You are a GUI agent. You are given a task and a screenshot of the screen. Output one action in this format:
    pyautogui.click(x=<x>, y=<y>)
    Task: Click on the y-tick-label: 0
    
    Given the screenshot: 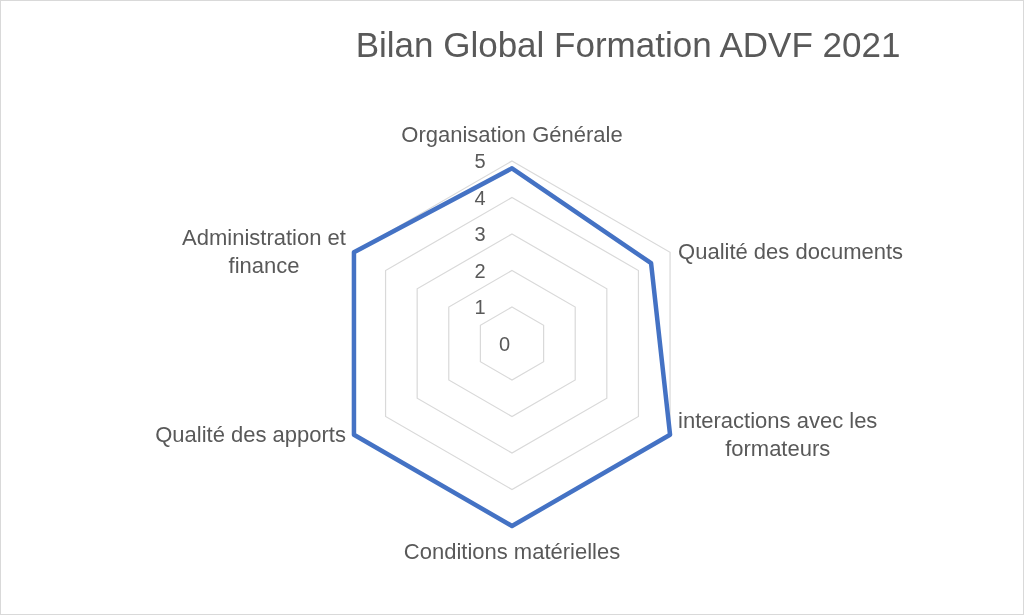 What is the action you would take?
    pyautogui.click(x=504, y=343)
    